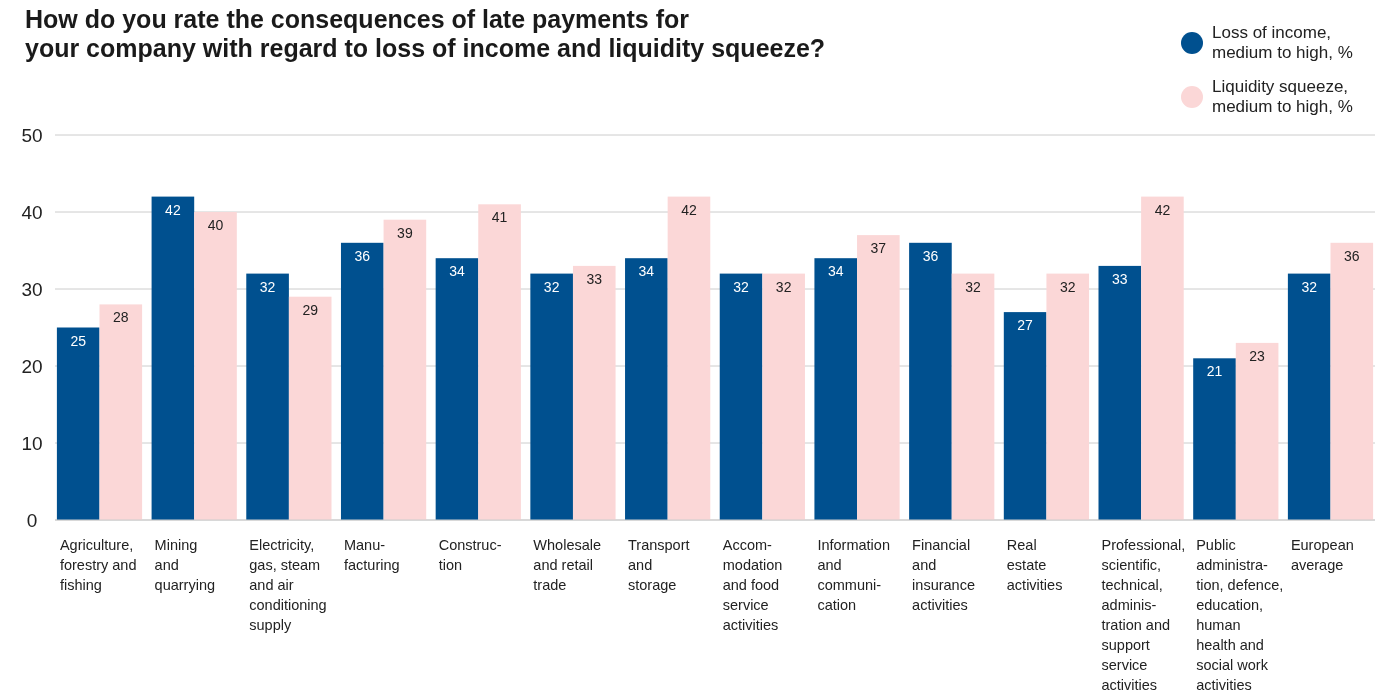 Image resolution: width=1384 pixels, height=690 pixels. Describe the element at coordinates (425, 33) in the screenshot. I see `chart-title: How do you rate the consequences of late payments for your company with regard to loss of income and liquidity squeeze?` at that location.